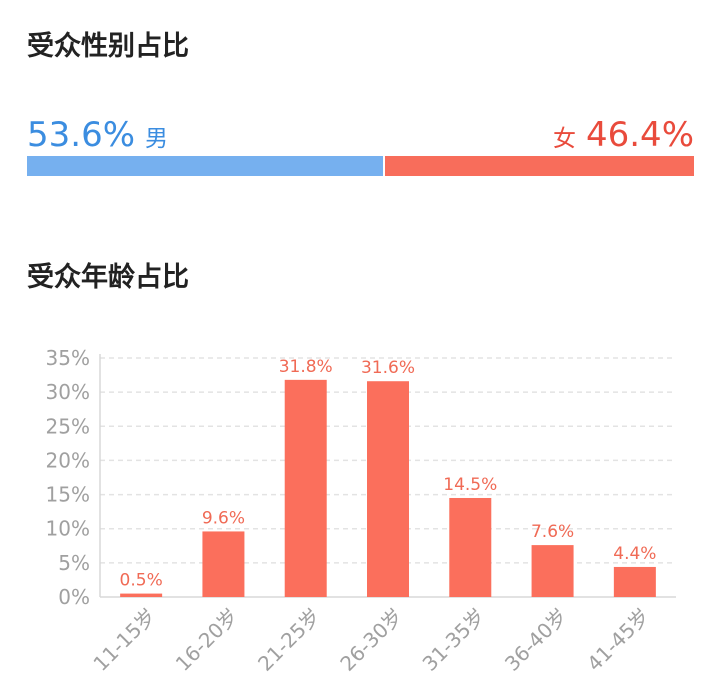 This screenshot has height=691, width=716. I want to click on female-stat: 女 46.4%, so click(623, 135).